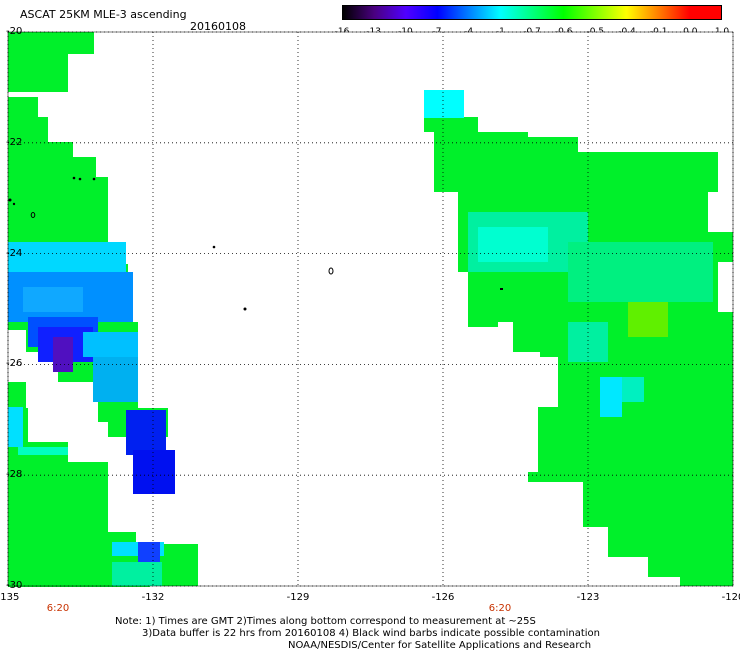 Image resolution: width=740 pixels, height=651 pixels. I want to click on x-tick-label: -123, so click(588, 597).